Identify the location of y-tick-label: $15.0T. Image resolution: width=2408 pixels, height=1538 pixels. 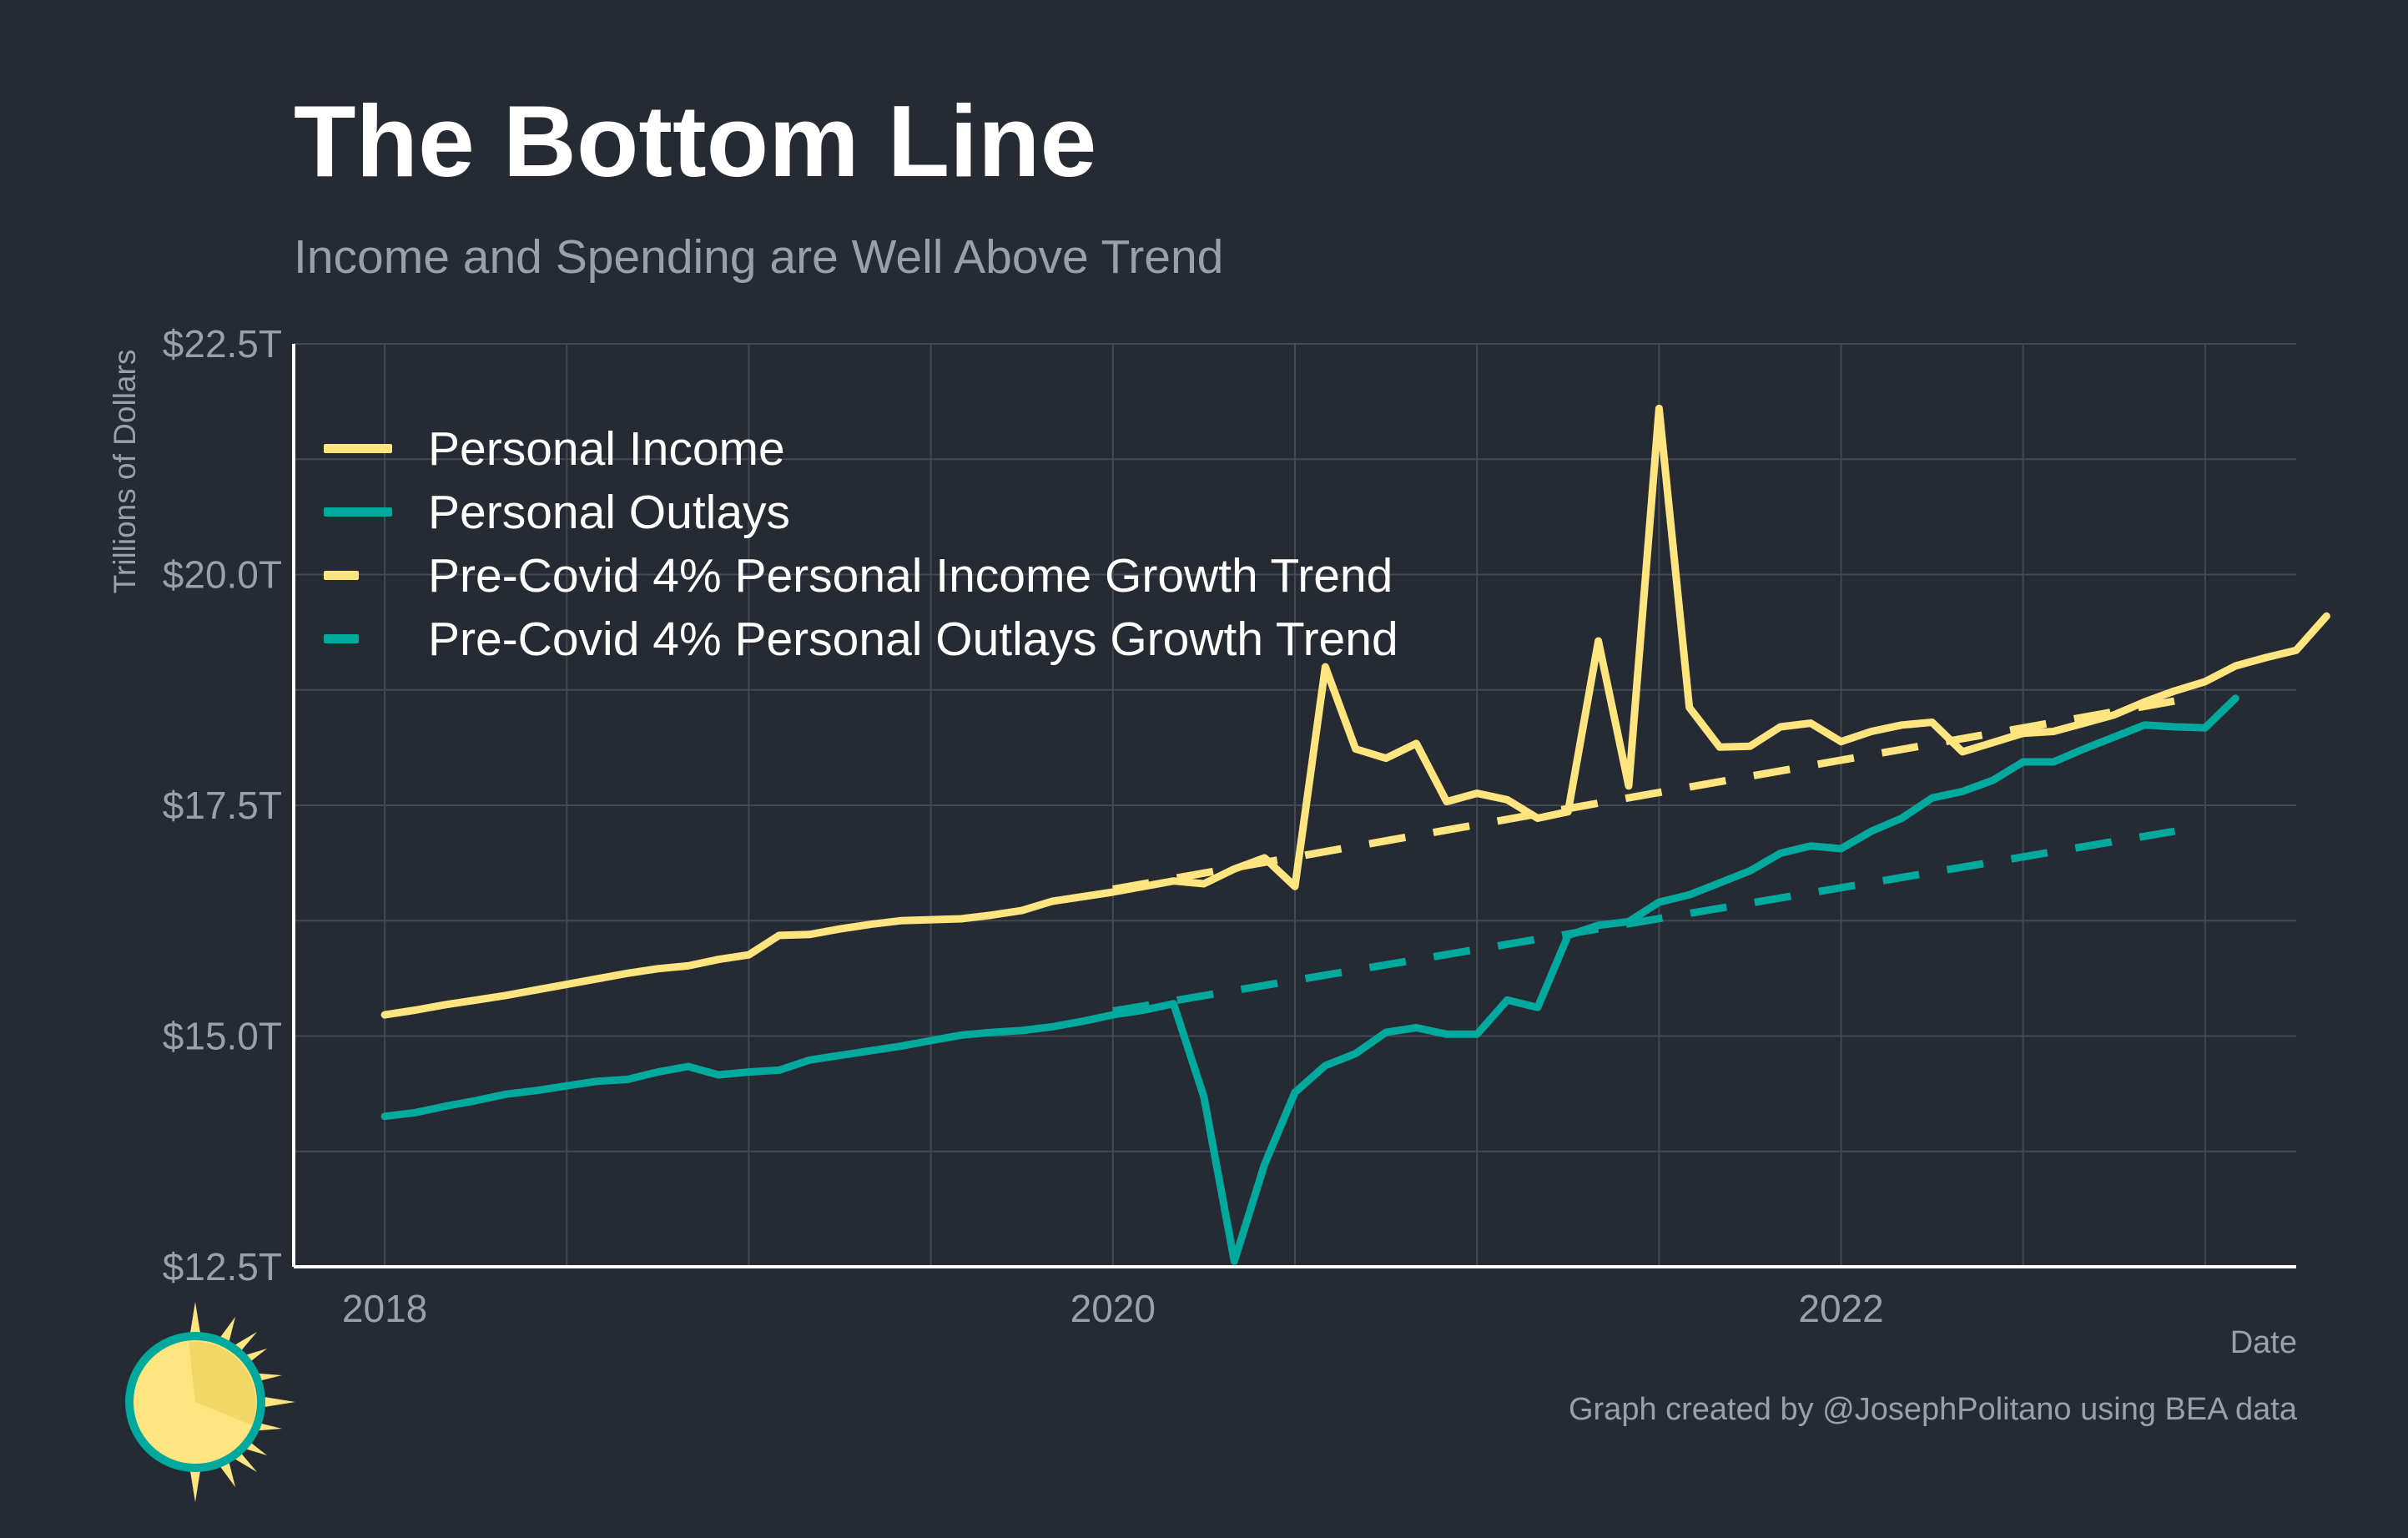
(222, 1036).